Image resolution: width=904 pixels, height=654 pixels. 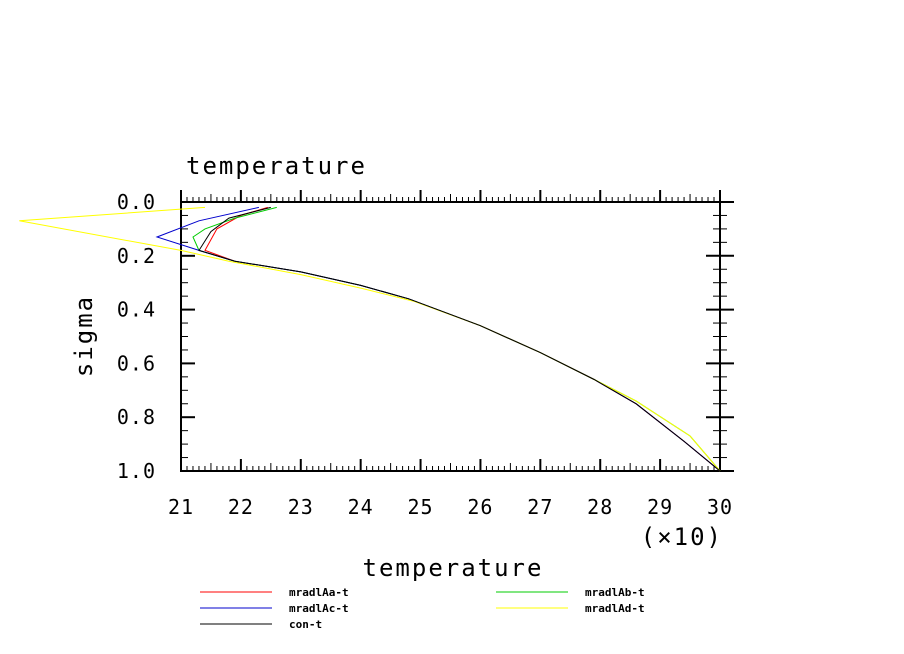 What do you see at coordinates (136, 363) in the screenshot?
I see `y-tick-label: 0.6` at bounding box center [136, 363].